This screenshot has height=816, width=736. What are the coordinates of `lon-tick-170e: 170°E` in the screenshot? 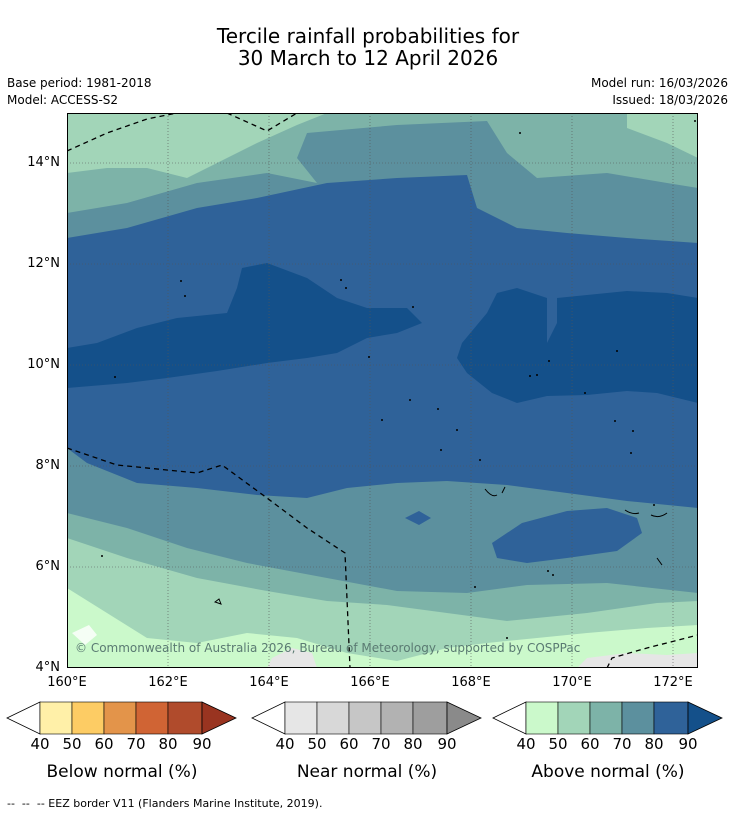 It's located at (572, 682).